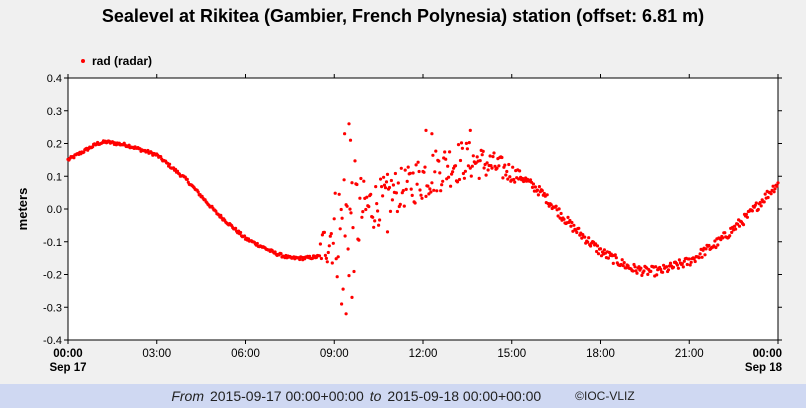  Describe the element at coordinates (605, 396) in the screenshot. I see `footer-credit: ©IOC-VLIZ` at that location.